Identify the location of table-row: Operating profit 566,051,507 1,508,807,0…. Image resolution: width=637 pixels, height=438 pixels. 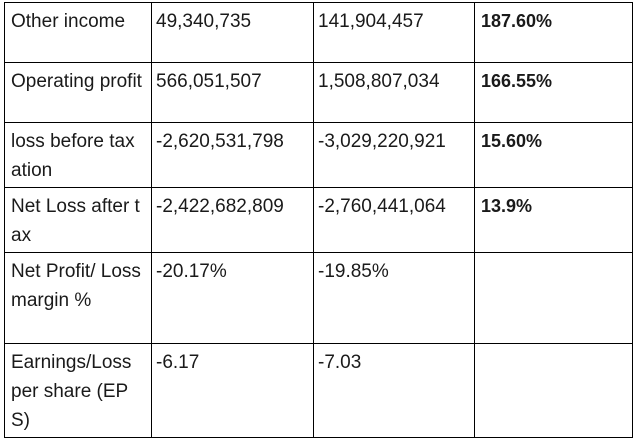
(318, 92).